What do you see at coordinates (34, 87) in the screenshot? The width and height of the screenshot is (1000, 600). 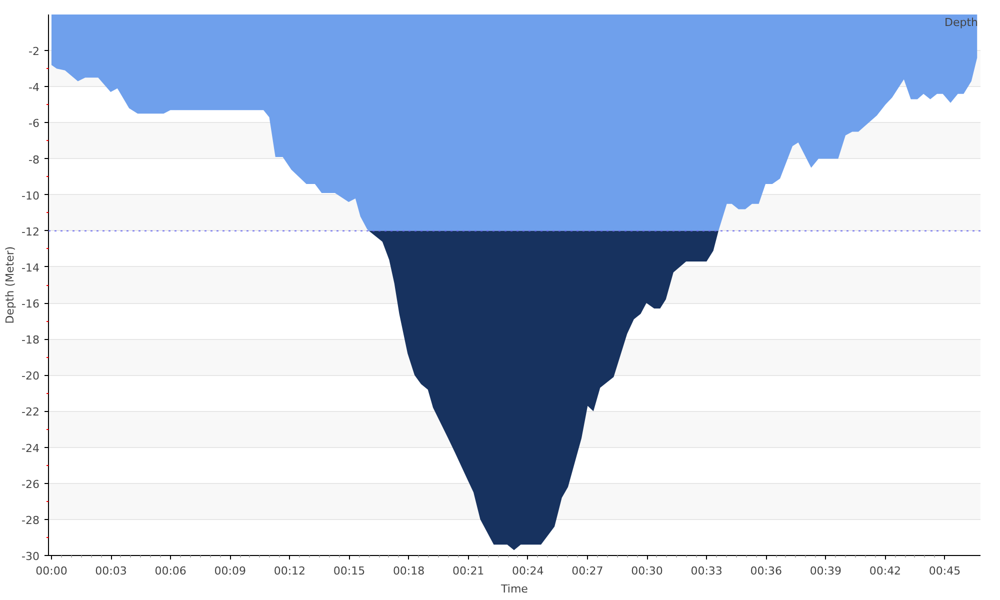 I see `y-tick-label: -4` at bounding box center [34, 87].